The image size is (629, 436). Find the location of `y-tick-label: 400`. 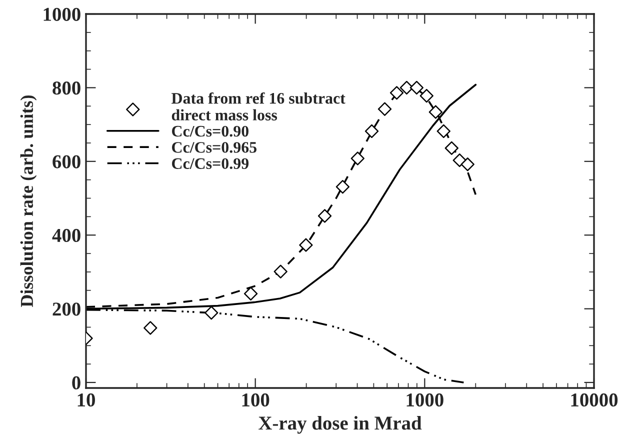

y-tick-label: 400 is located at coordinates (66, 235).